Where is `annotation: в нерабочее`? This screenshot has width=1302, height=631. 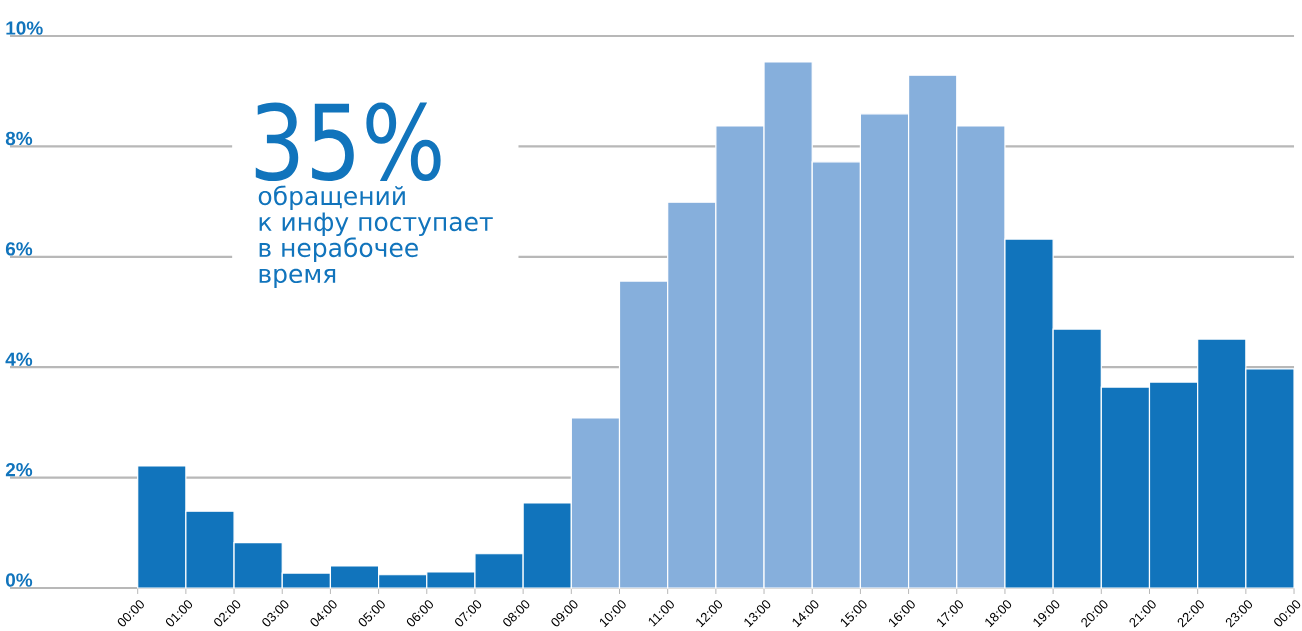
annotation: в нерабочее is located at coordinates (338, 249).